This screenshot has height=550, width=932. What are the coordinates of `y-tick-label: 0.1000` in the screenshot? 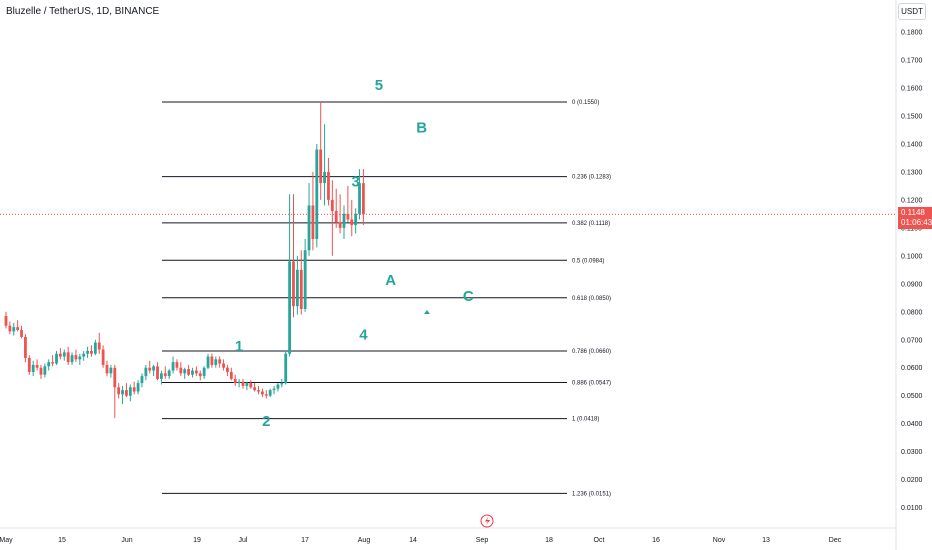 It's located at (912, 256).